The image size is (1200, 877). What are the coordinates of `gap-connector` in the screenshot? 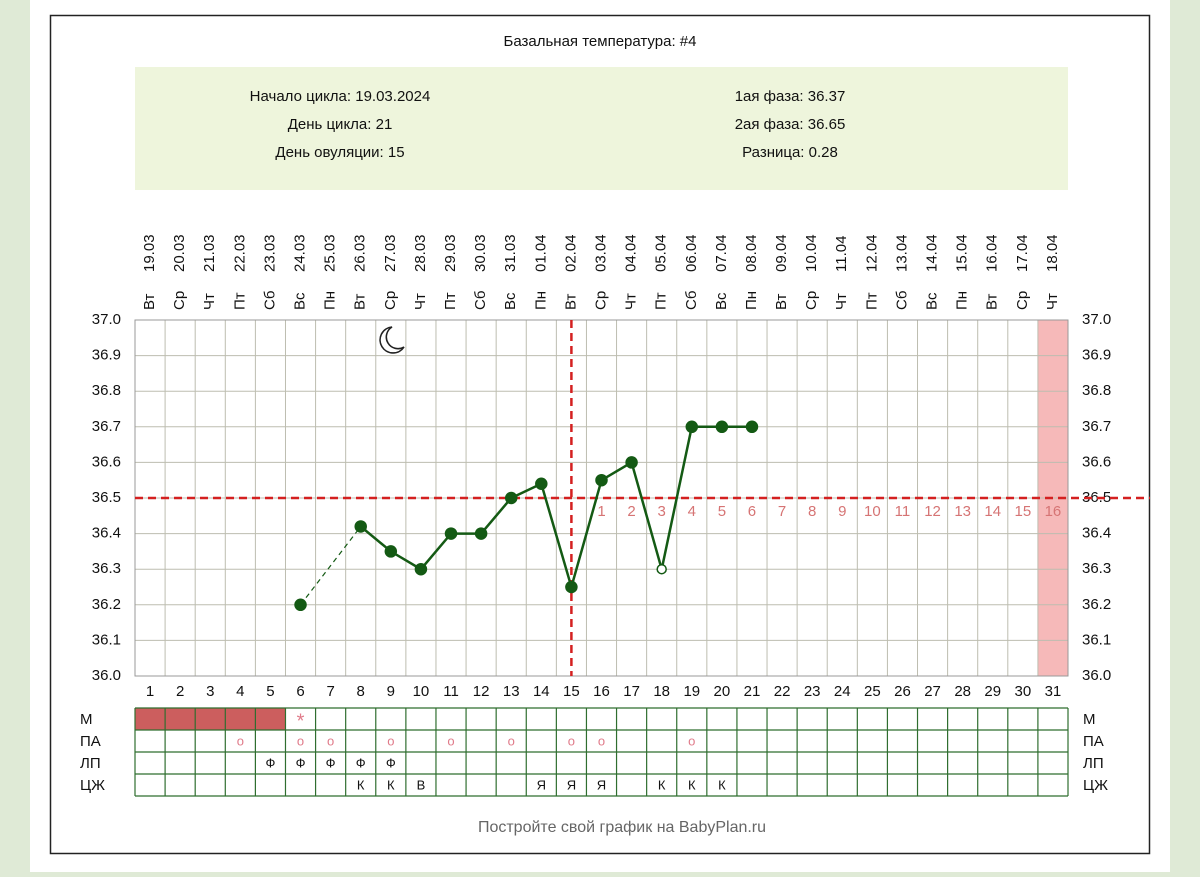 It's located at (331, 566).